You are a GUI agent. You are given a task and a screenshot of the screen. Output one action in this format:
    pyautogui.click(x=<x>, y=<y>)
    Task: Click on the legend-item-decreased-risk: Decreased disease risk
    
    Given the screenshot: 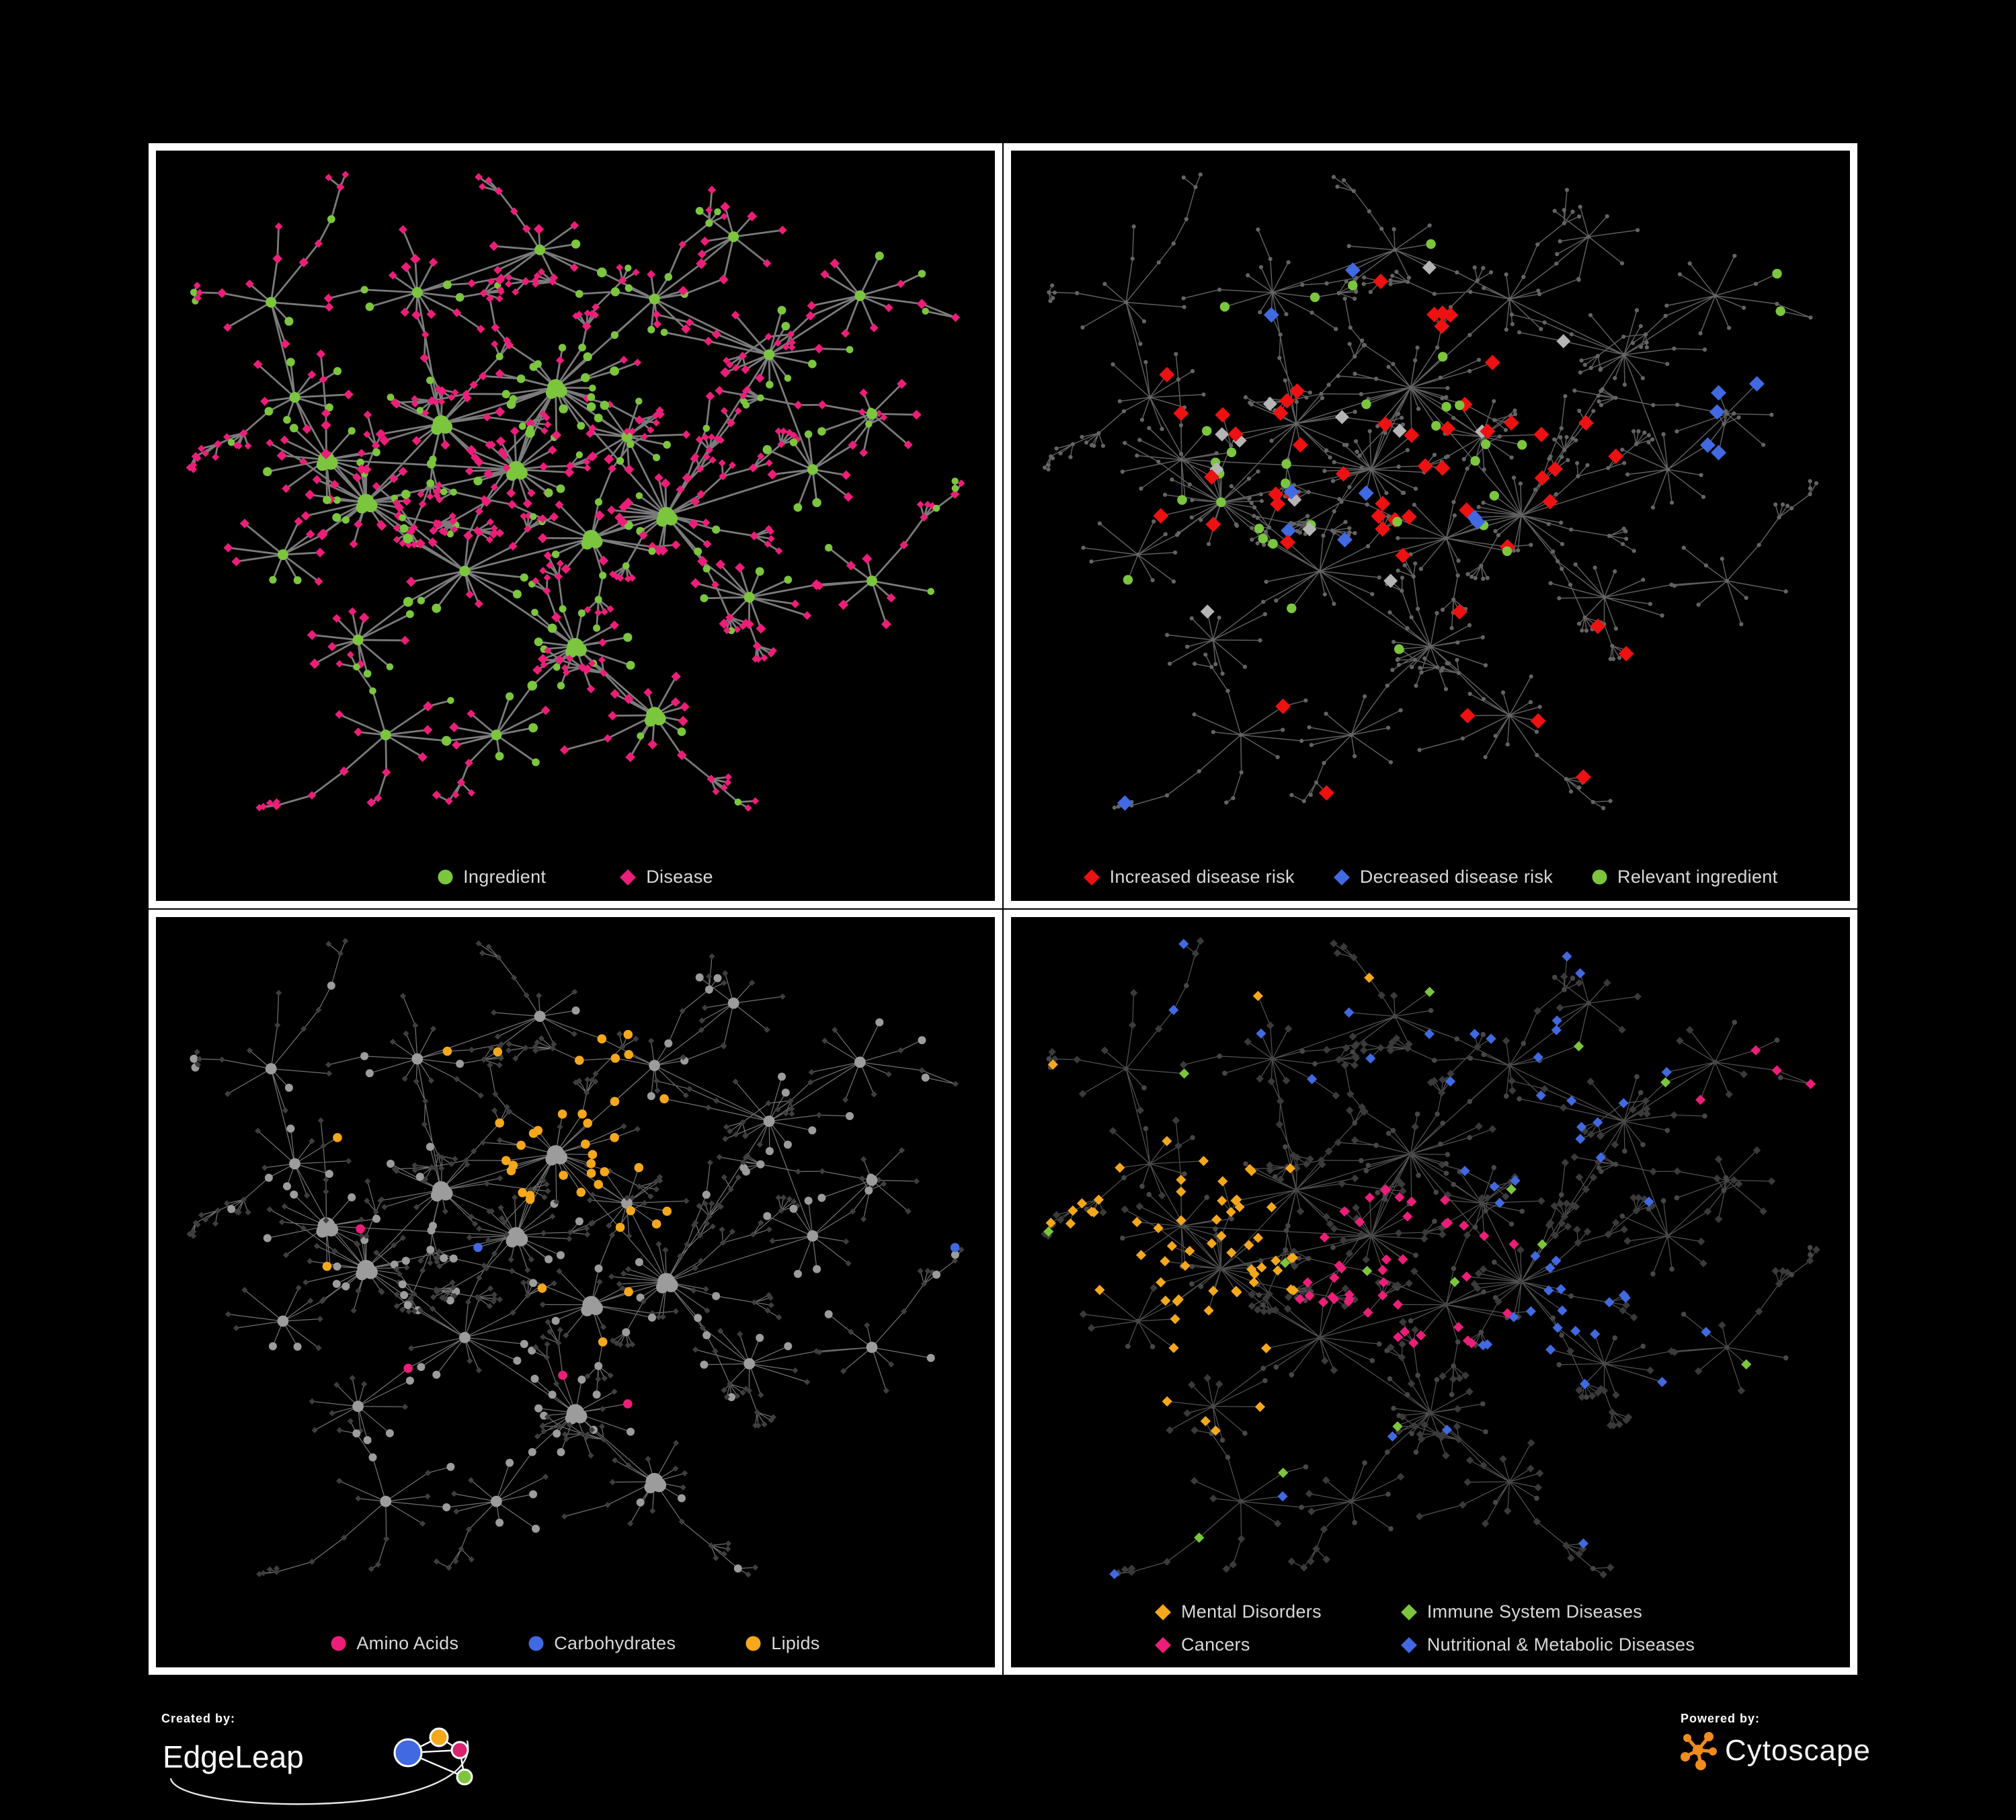 What is the action you would take?
    pyautogui.click(x=1443, y=877)
    